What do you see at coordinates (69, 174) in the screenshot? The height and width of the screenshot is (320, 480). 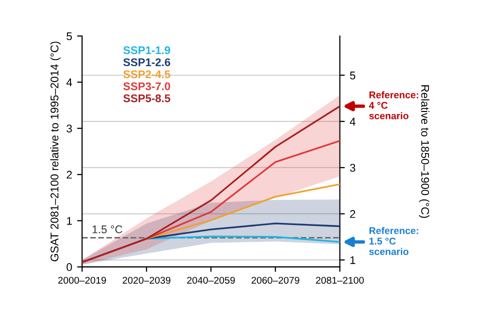 I see `y-tick-label: 2` at bounding box center [69, 174].